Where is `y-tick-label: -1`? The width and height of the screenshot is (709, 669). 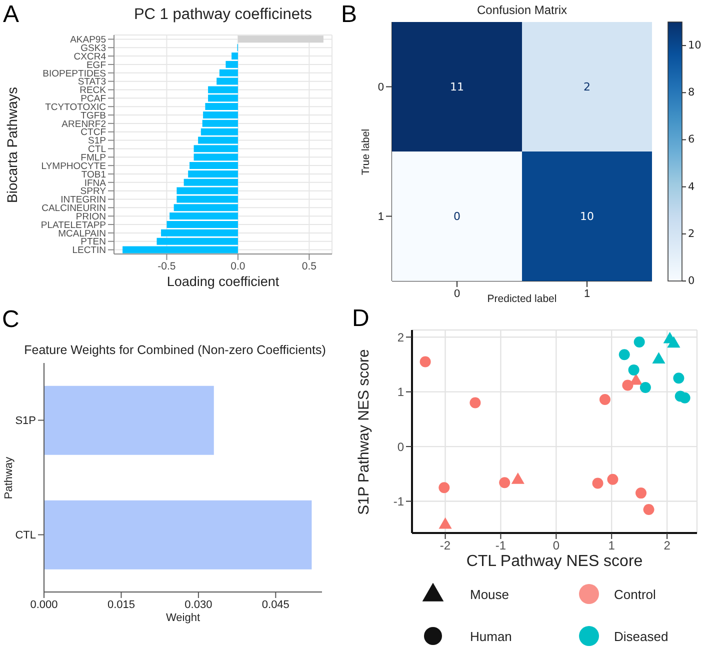 y-tick-label: -1 is located at coordinates (398, 501).